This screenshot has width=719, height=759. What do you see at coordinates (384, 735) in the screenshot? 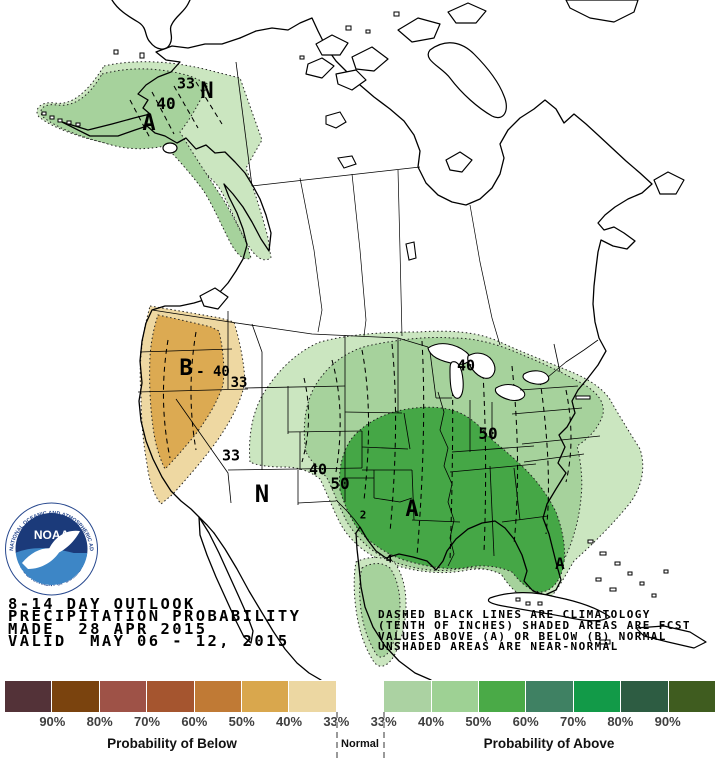
I see `normal-right-dash` at bounding box center [384, 735].